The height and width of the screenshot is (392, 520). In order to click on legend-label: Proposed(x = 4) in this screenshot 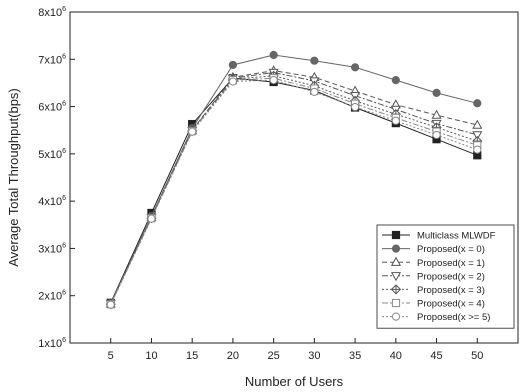, I will do `click(451, 304)`.